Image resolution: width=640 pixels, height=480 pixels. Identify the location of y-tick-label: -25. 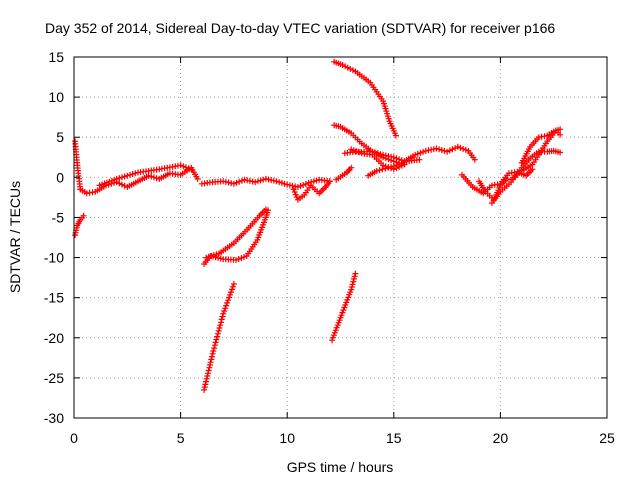
(54, 378).